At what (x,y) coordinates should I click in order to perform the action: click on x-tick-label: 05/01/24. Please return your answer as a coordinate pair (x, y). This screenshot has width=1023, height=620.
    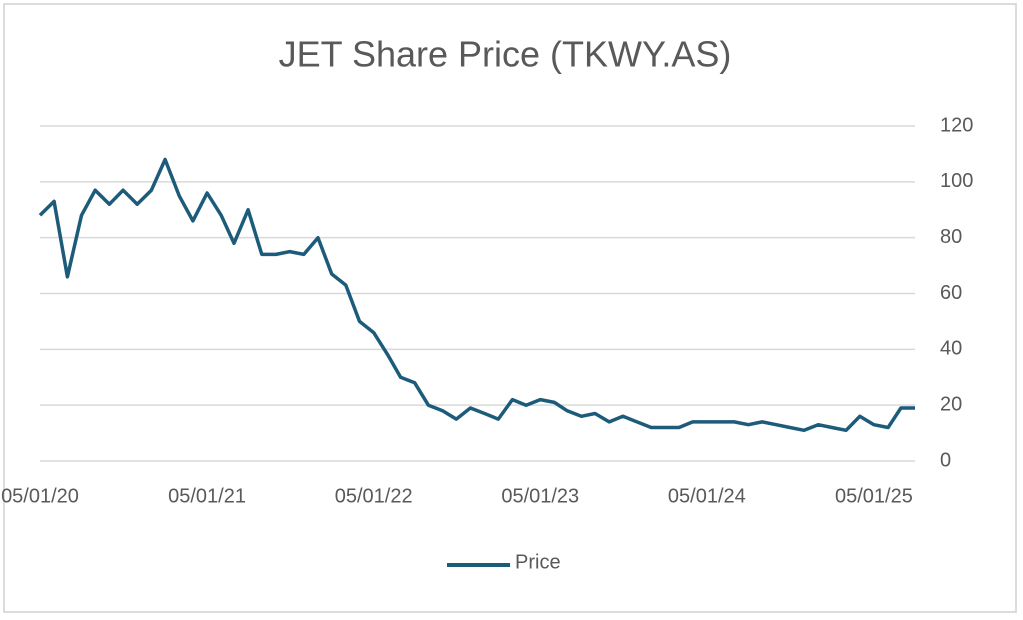
    Looking at the image, I should click on (707, 496).